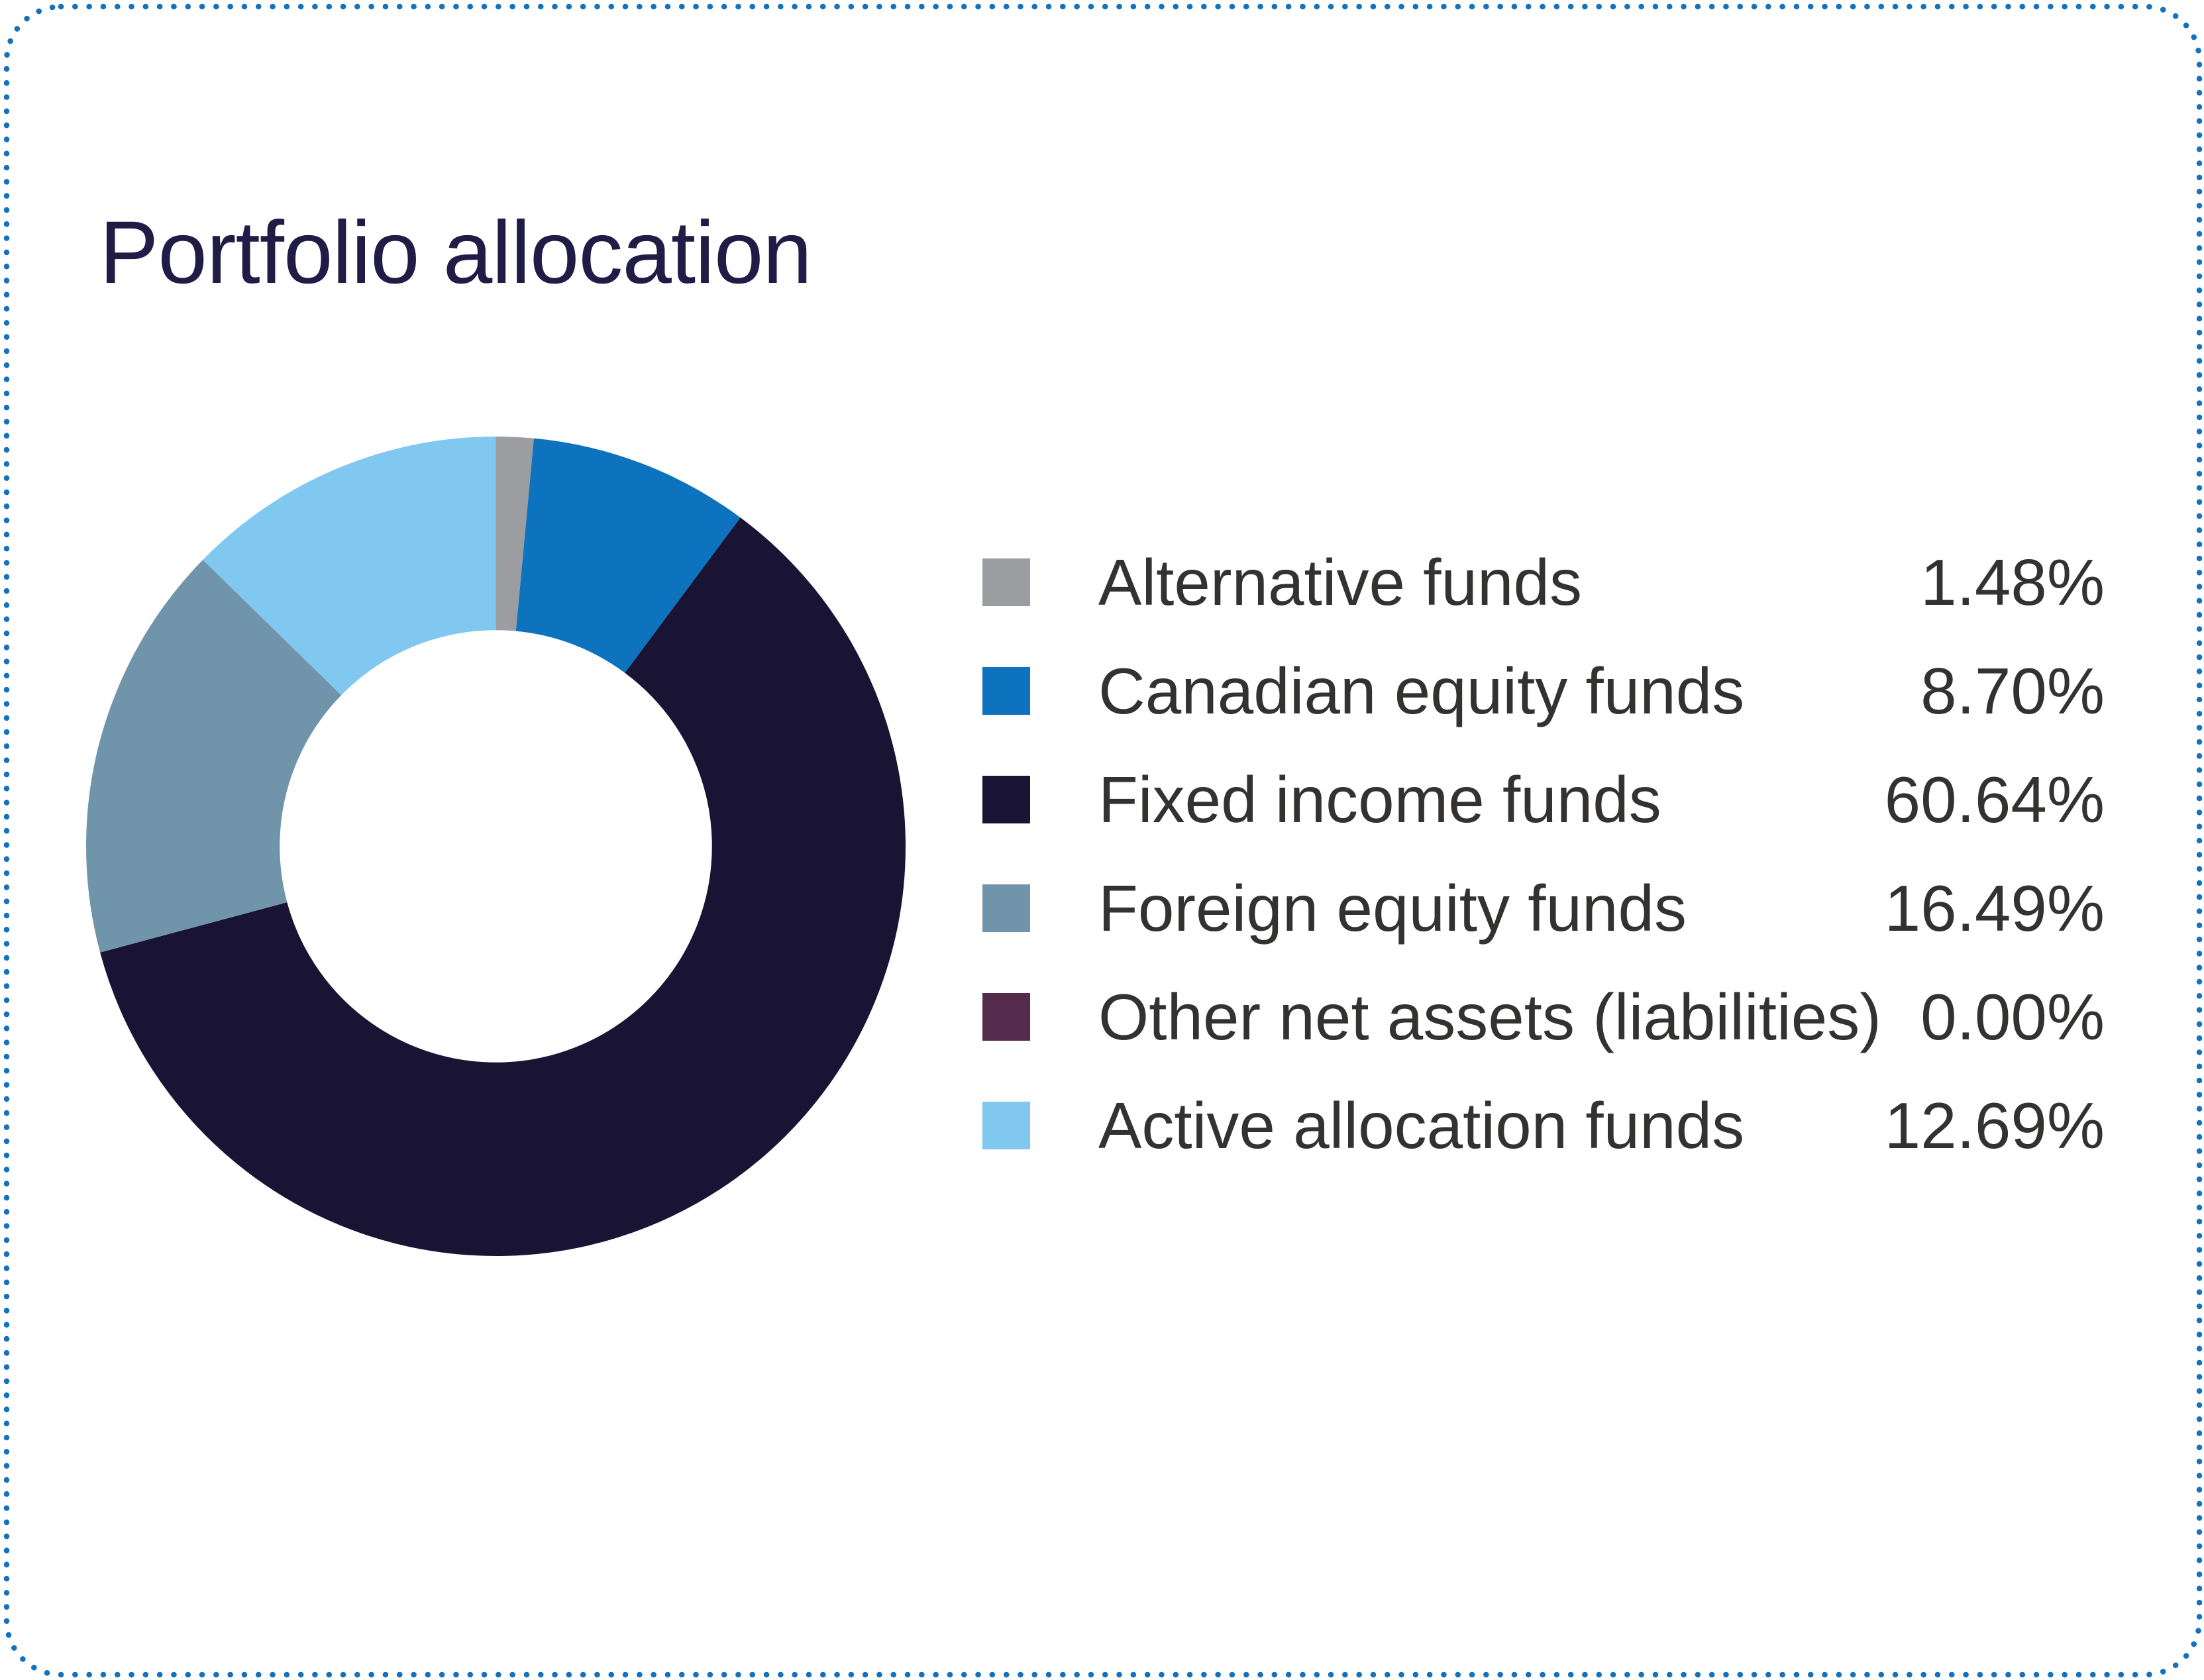 The height and width of the screenshot is (1680, 2204). I want to click on legend-row: Other net assets (liabilities) 0.00%, so click(1543, 1016).